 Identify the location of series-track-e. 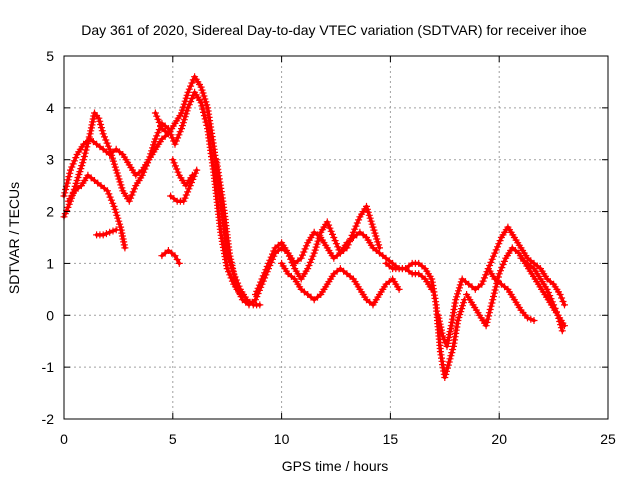
(170, 257).